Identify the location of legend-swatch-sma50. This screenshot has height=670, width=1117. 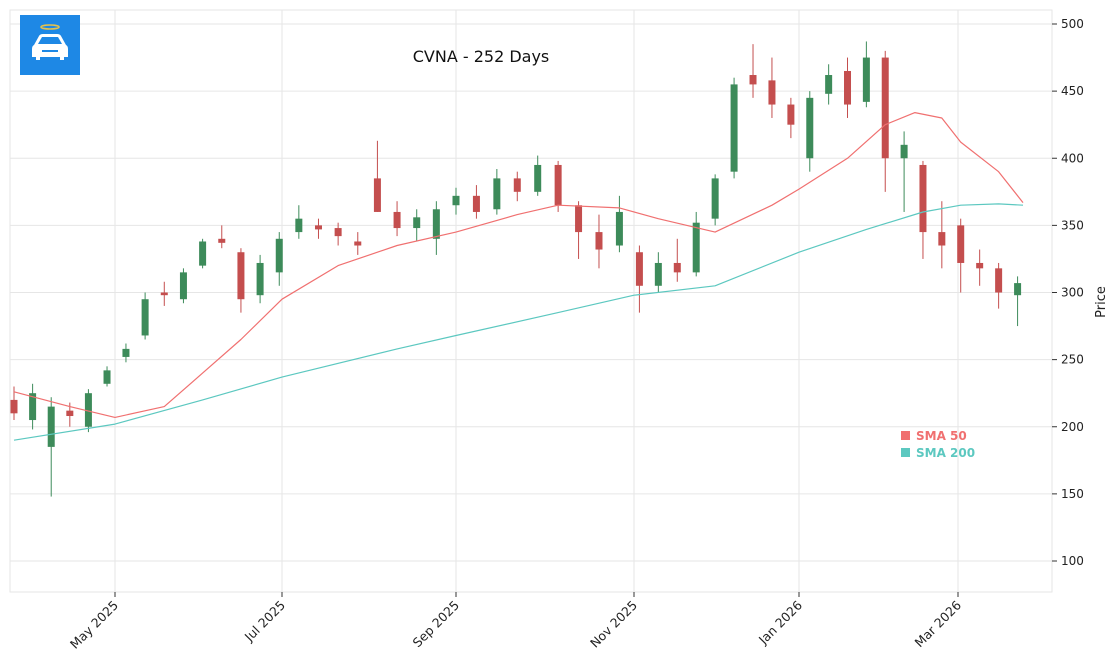
(905, 435).